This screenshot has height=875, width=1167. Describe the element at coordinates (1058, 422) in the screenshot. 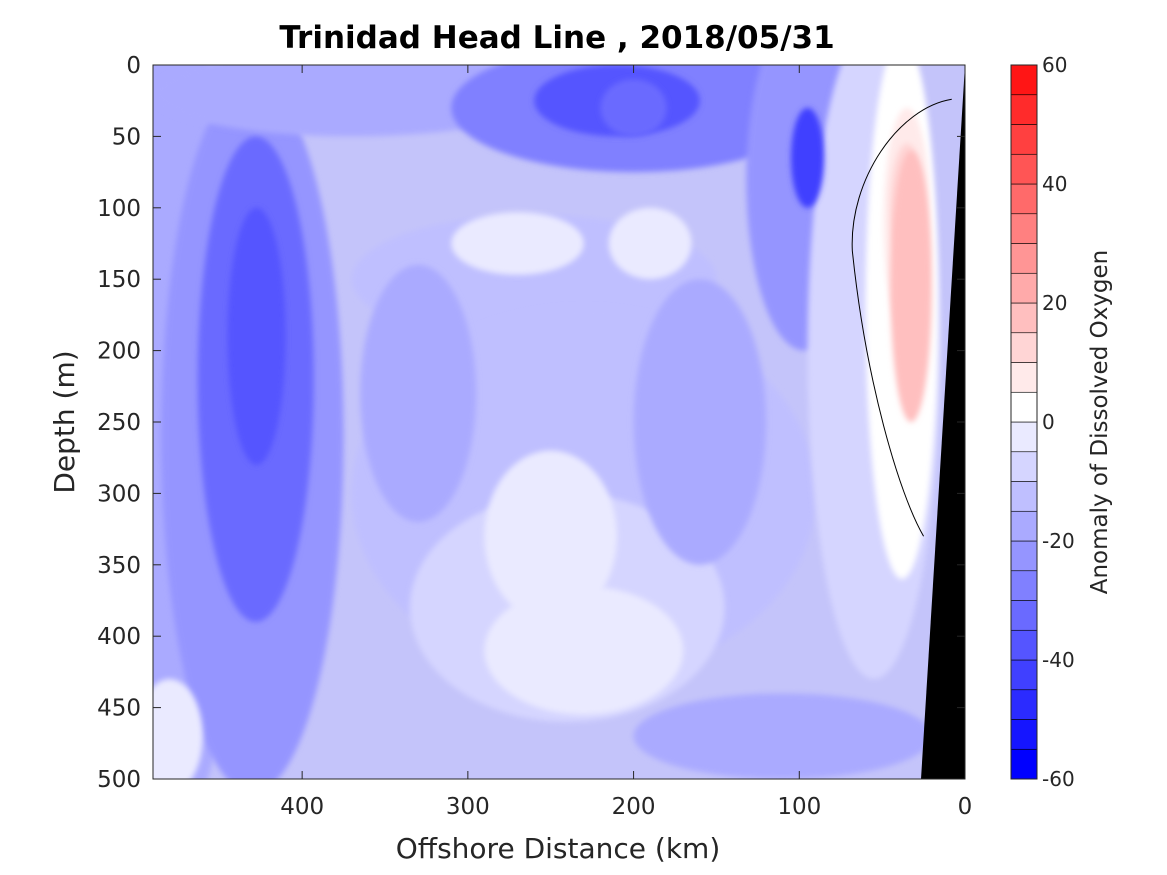

I see `colorbar-ticks: 60 40 20 0 -20 -40 -60` at that location.